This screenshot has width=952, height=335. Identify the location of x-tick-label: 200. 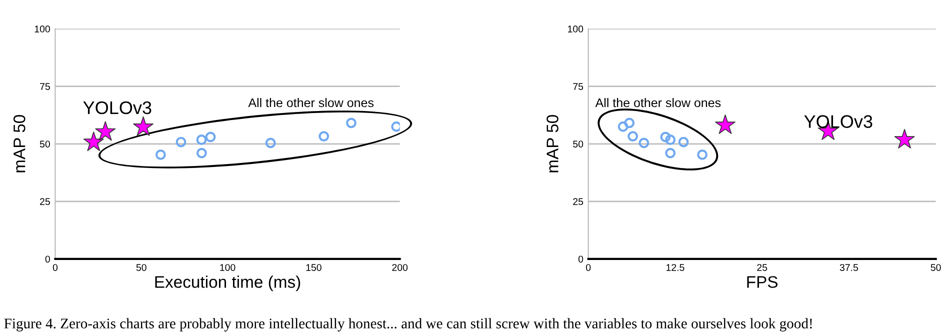
(400, 267).